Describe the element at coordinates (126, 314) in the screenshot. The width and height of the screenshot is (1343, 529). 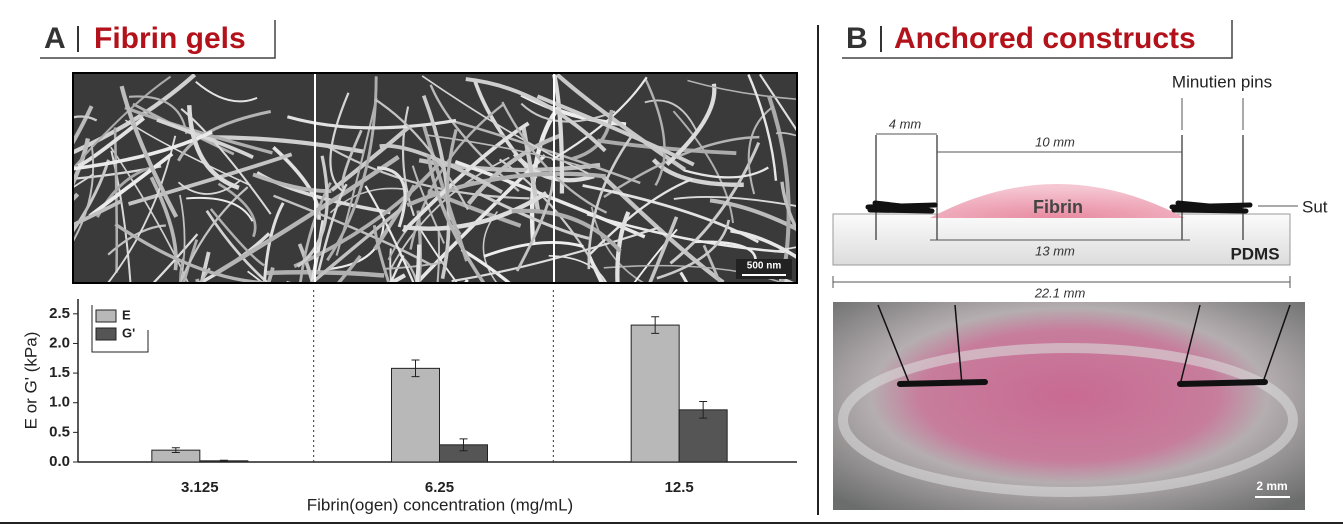
I see `legend-label: E` at that location.